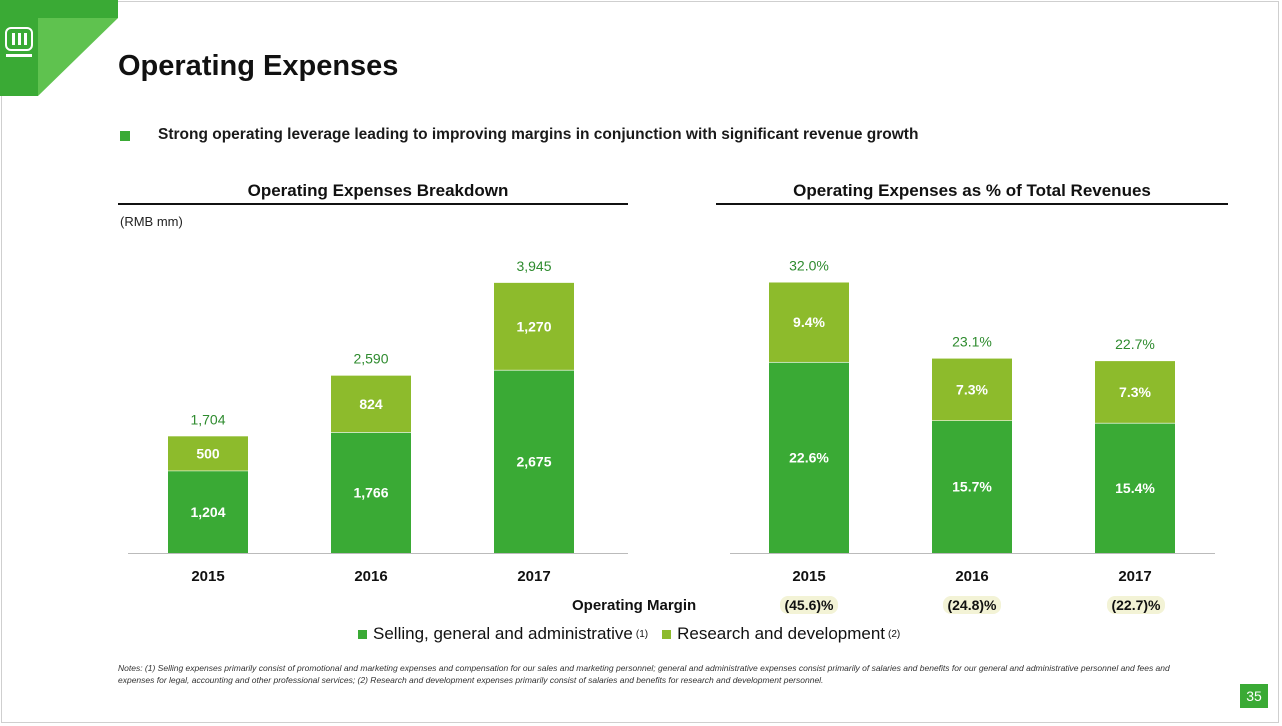  Describe the element at coordinates (378, 190) in the screenshot. I see `left-chart-title: Operating Expenses Breakdown` at that location.